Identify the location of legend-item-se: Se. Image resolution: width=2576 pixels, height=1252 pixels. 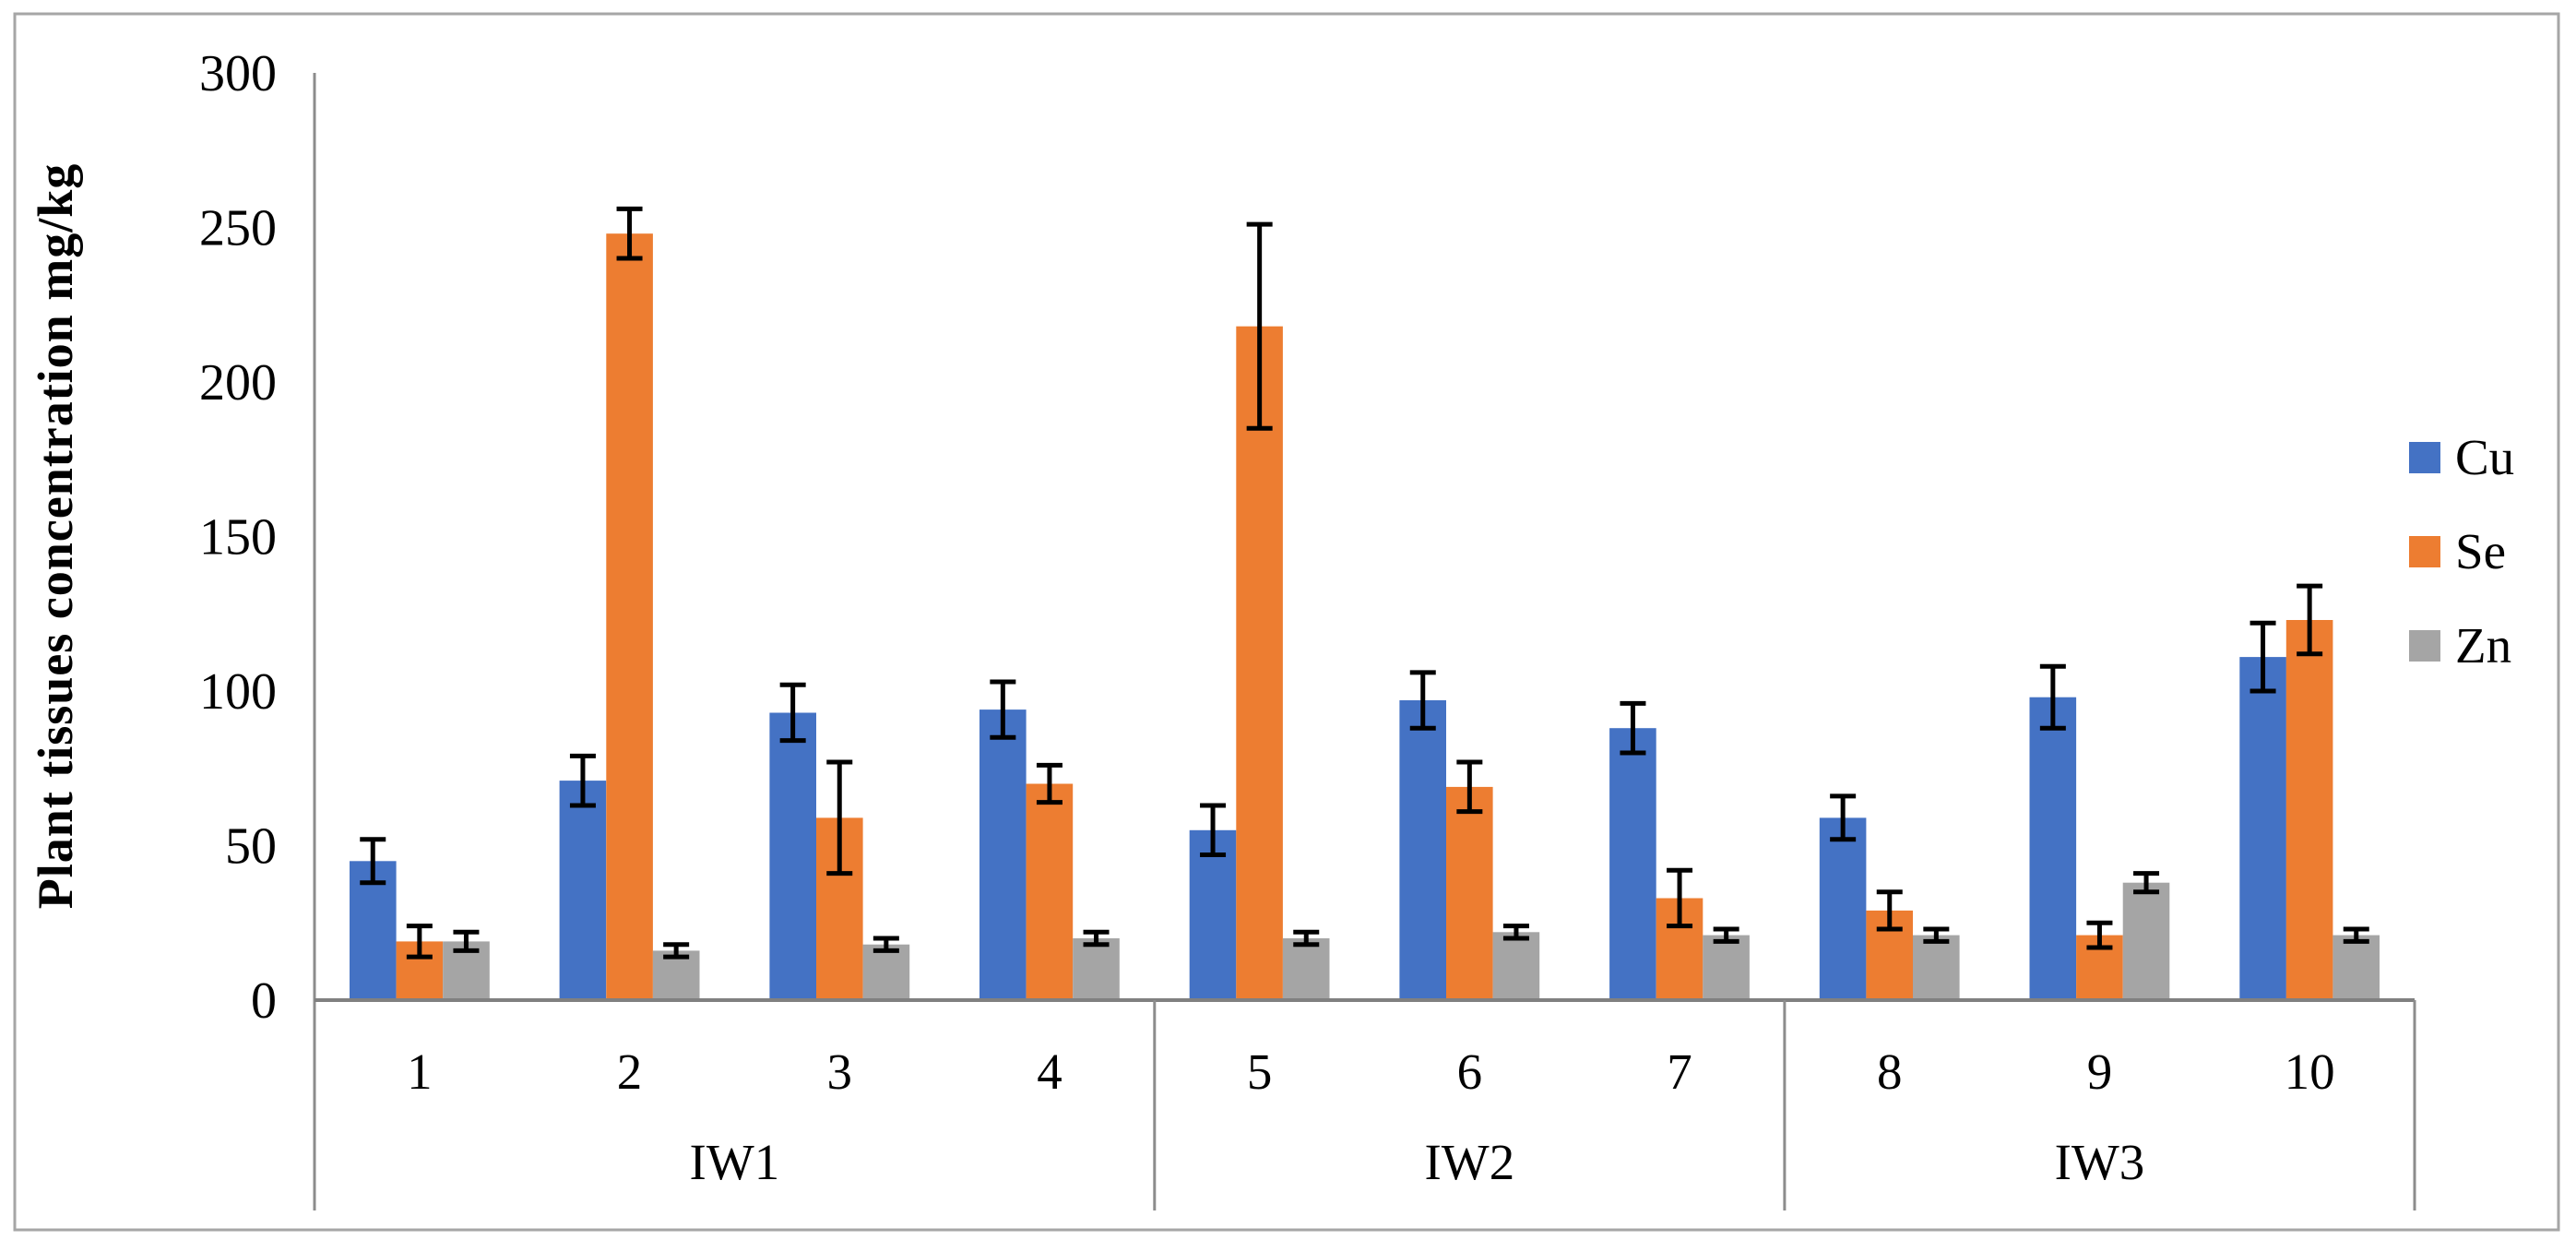
(2461, 551).